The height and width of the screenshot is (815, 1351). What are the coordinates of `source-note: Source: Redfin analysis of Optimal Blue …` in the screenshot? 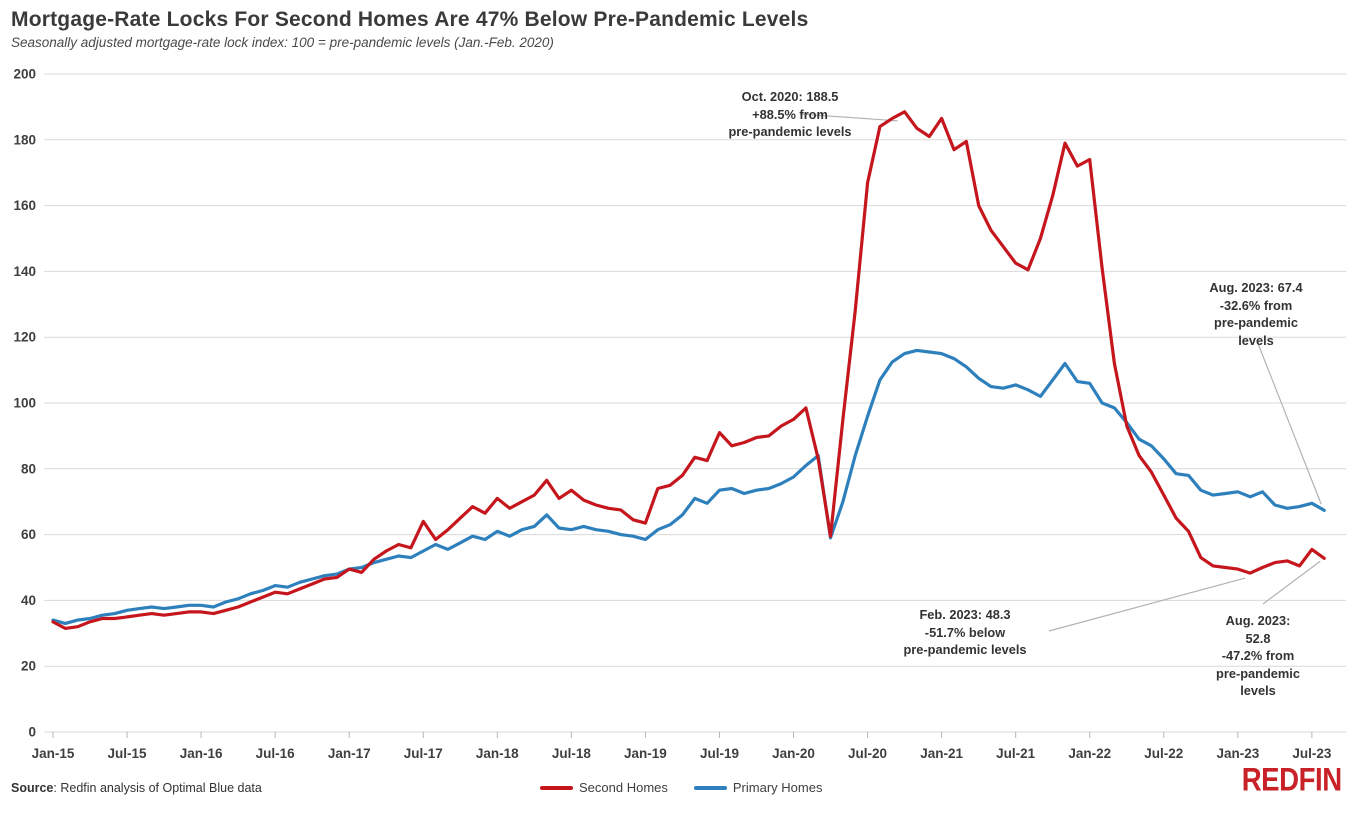 It's located at (136, 788).